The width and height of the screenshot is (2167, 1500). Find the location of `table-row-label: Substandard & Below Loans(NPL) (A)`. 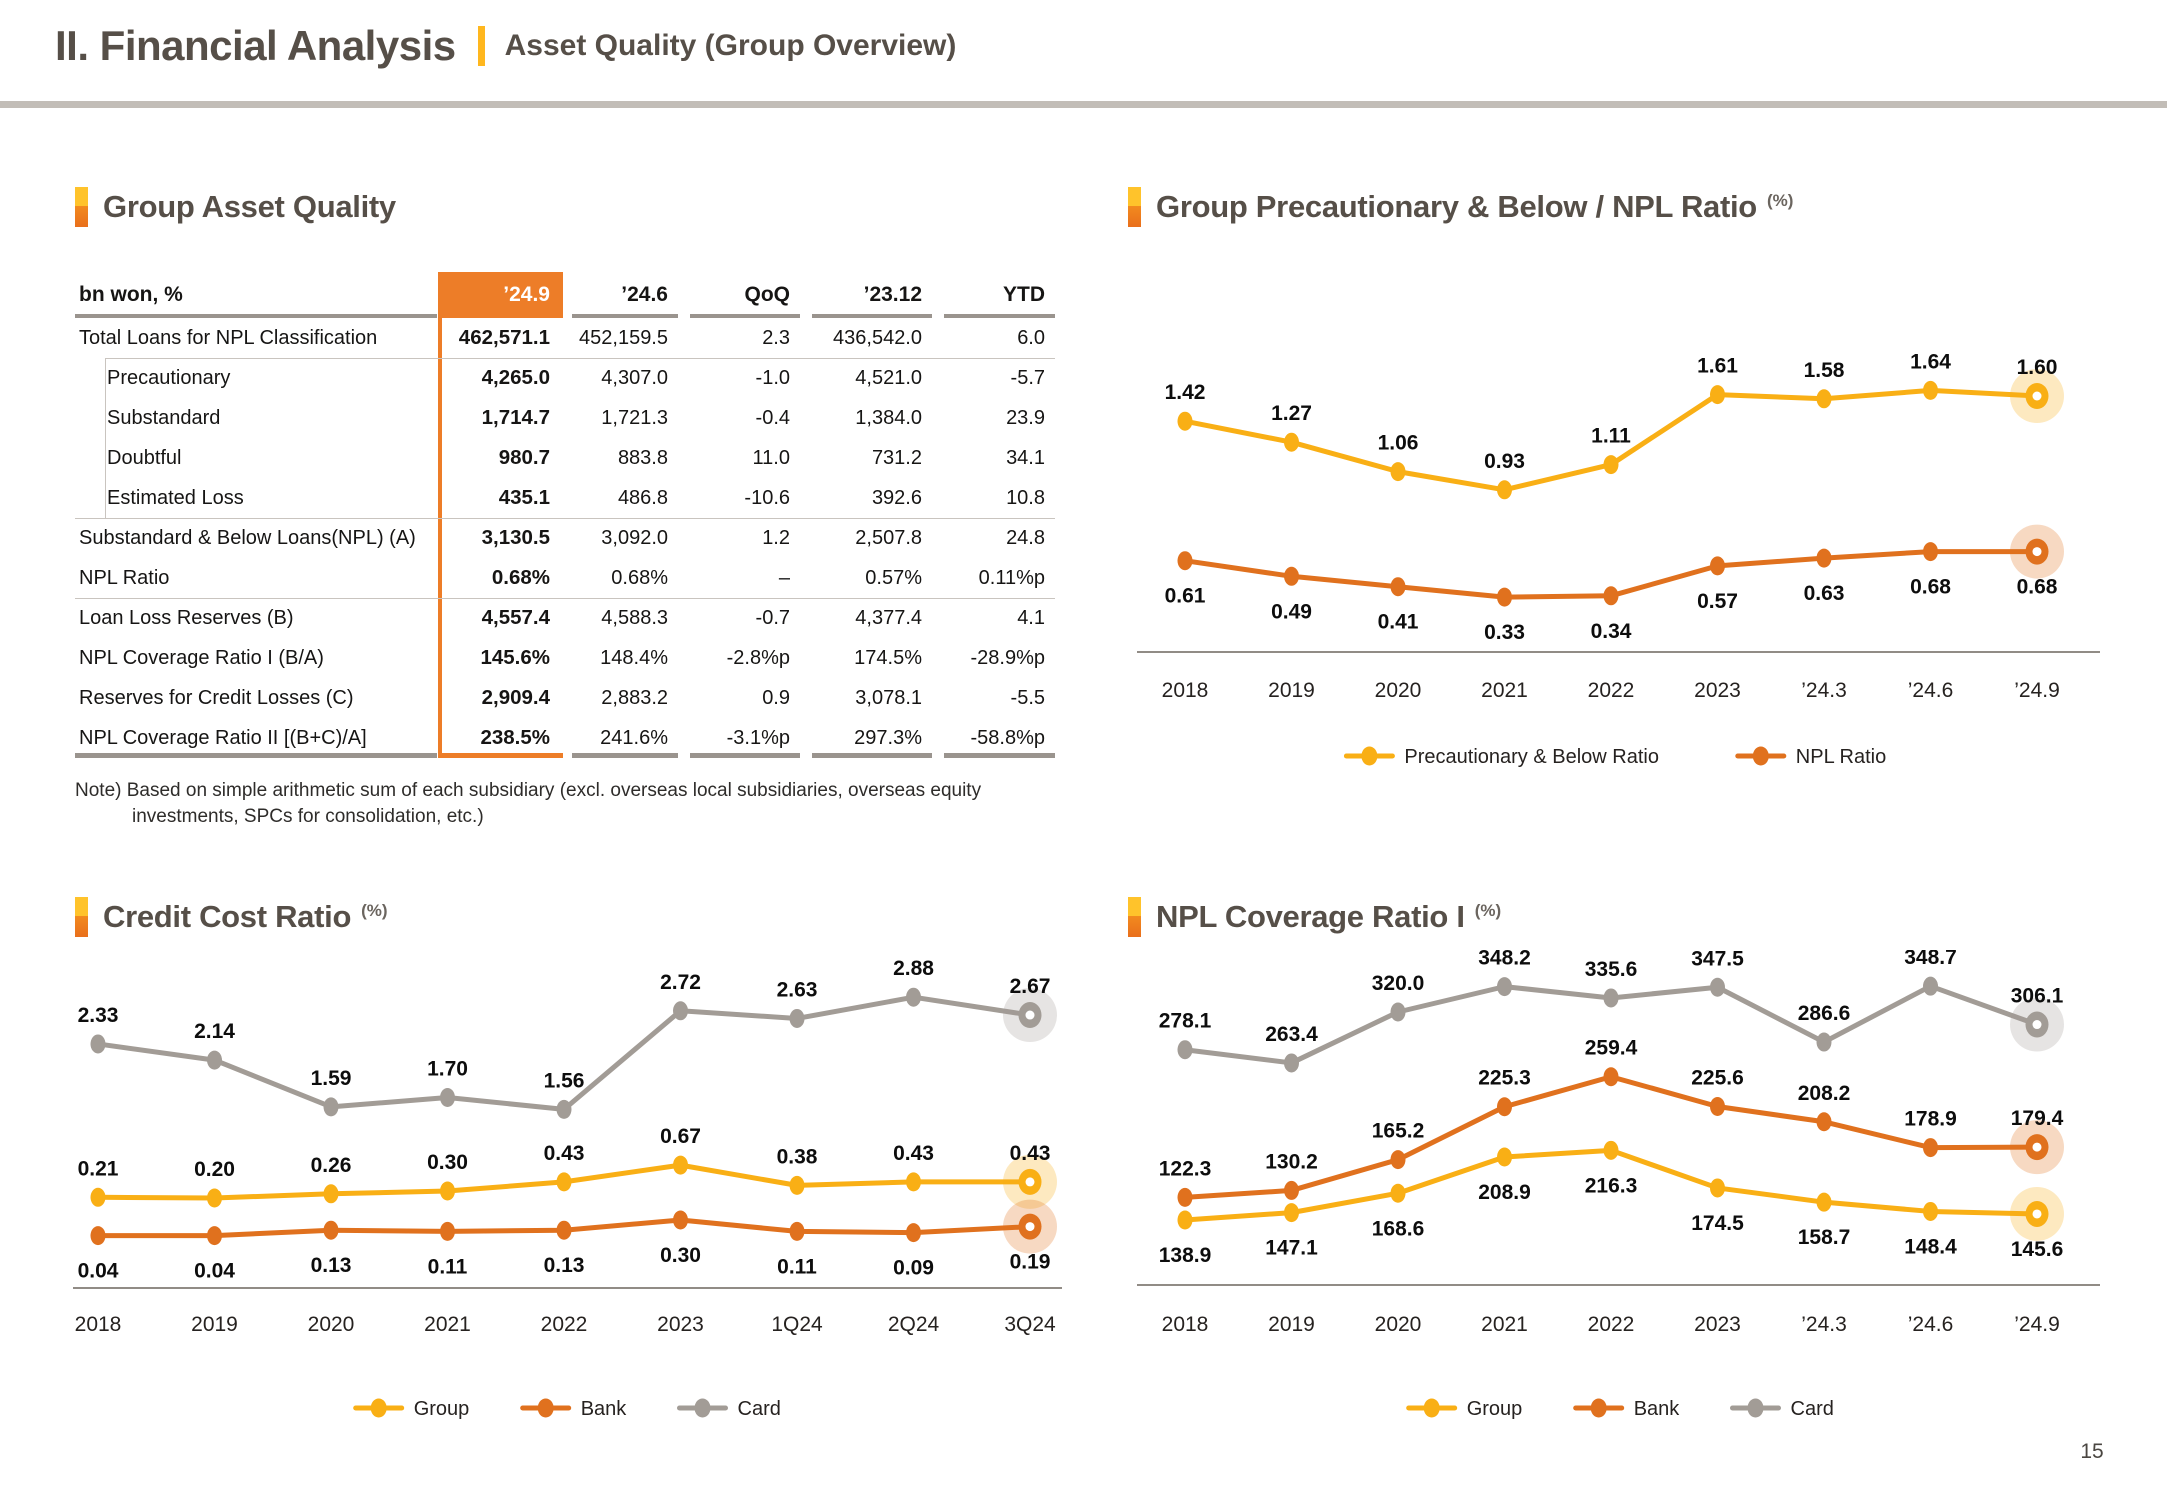

table-row-label: Substandard & Below Loans(NPL) (A) is located at coordinates (247, 537).